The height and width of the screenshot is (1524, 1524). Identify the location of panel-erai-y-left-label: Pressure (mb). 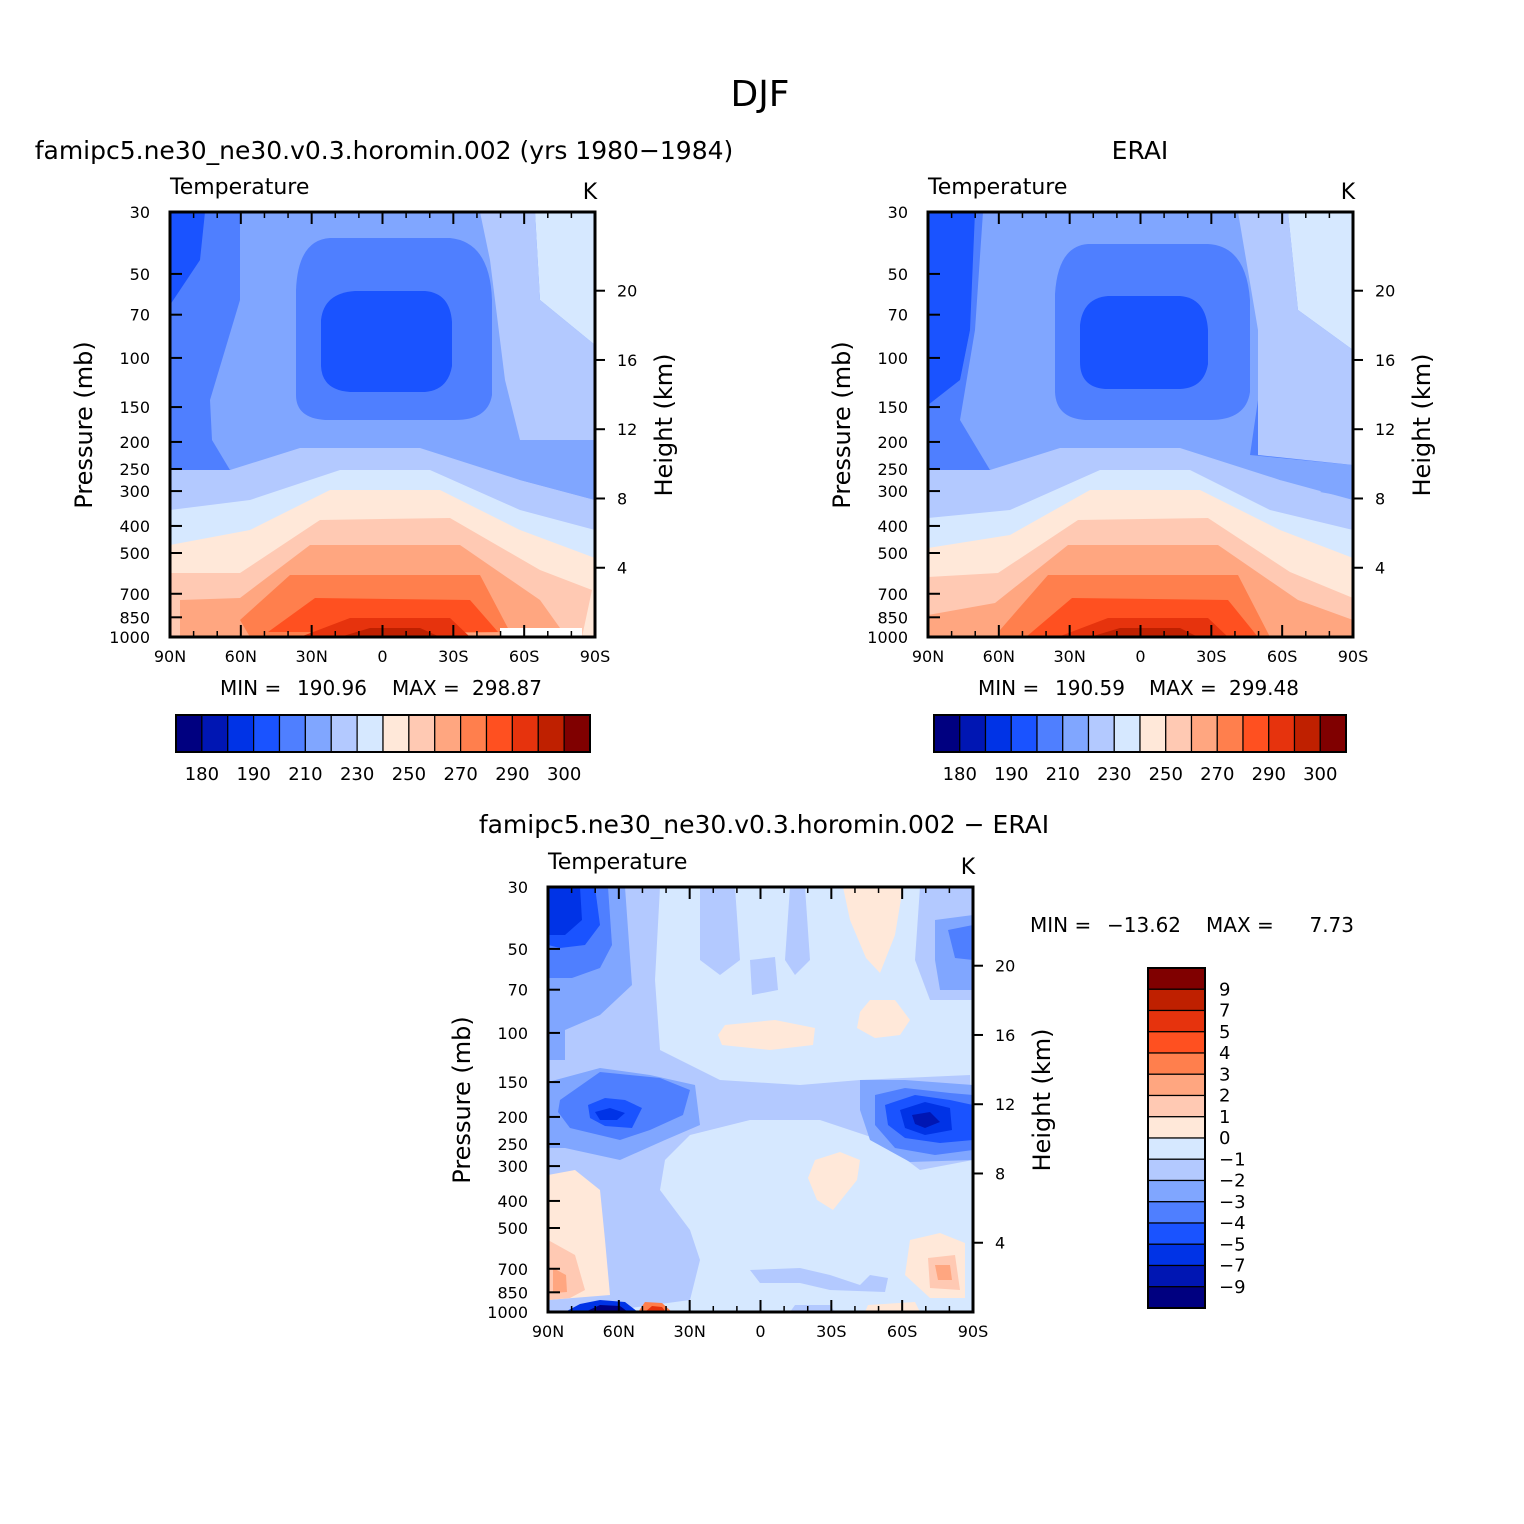
(842, 424).